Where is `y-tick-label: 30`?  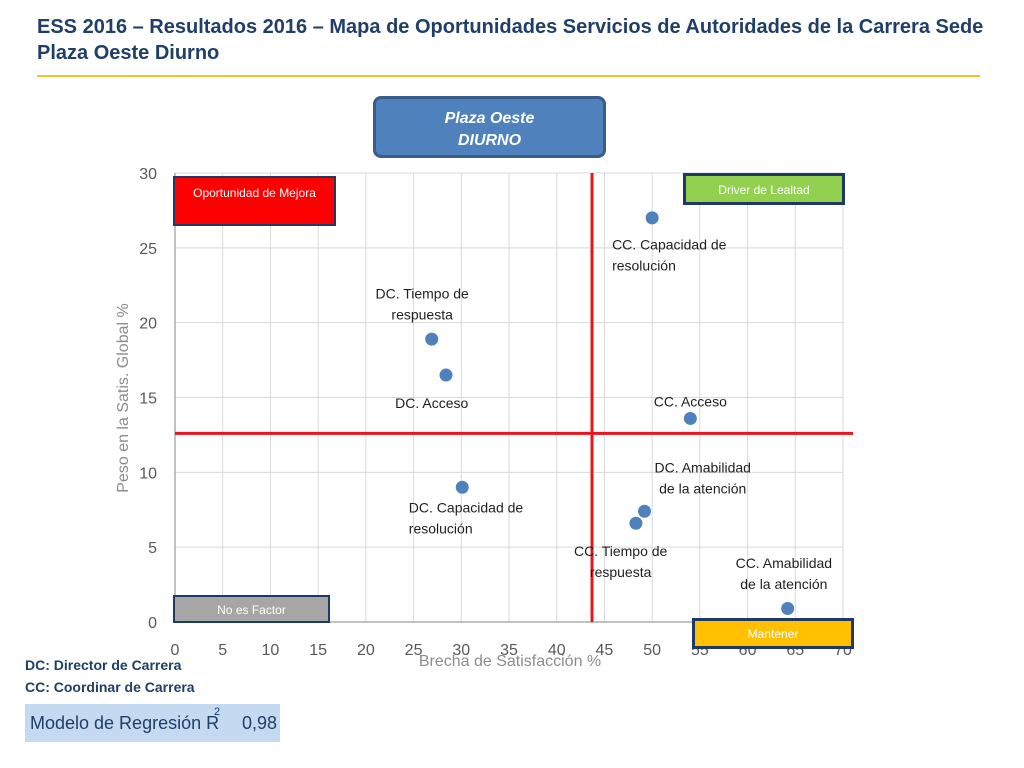 y-tick-label: 30 is located at coordinates (148, 174).